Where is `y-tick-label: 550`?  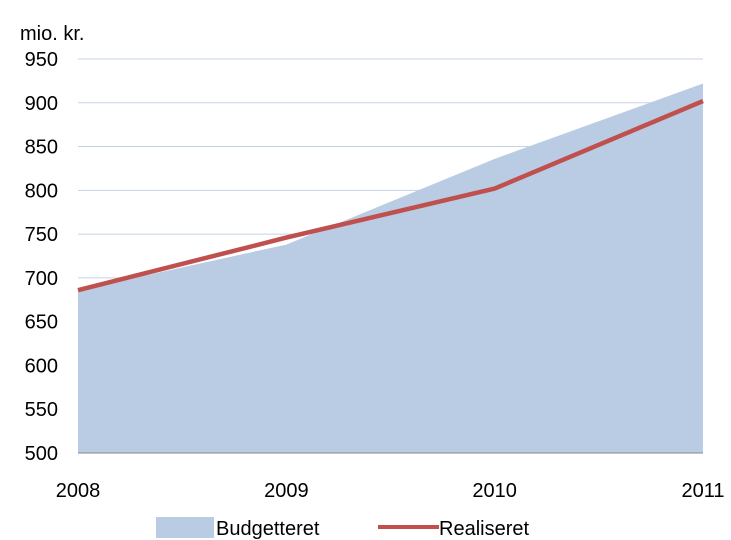 y-tick-label: 550 is located at coordinates (41, 410).